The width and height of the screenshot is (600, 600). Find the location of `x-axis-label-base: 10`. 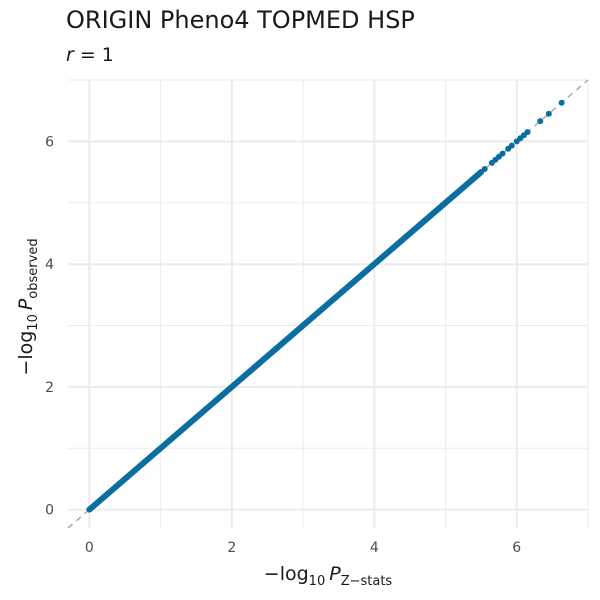

x-axis-label-base: 10 is located at coordinates (317, 581).